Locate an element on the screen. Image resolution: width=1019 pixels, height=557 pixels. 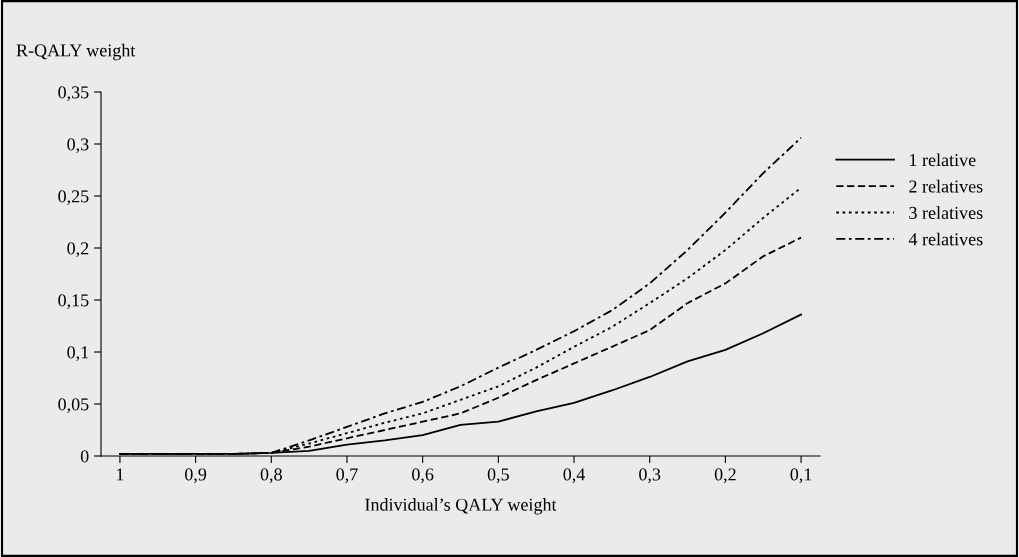
y-tick-label: 0,05 is located at coordinates (73, 406).